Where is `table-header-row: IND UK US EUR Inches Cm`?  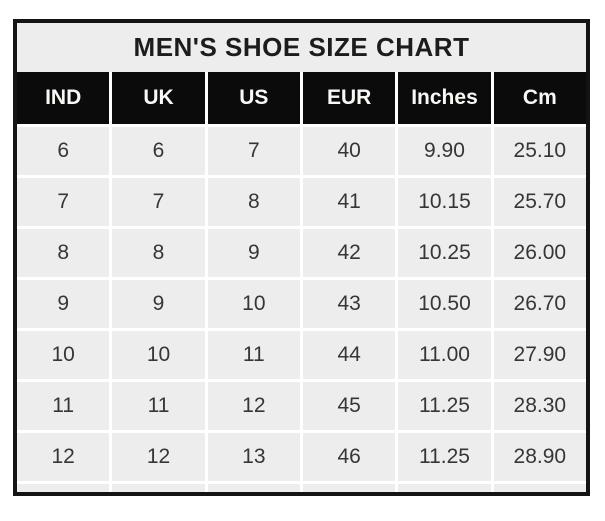 table-header-row: IND UK US EUR Inches Cm is located at coordinates (301, 98).